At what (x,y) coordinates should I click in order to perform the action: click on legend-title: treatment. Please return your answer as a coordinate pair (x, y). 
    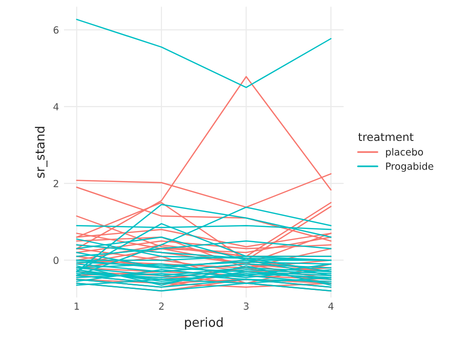
    Looking at the image, I should click on (386, 137).